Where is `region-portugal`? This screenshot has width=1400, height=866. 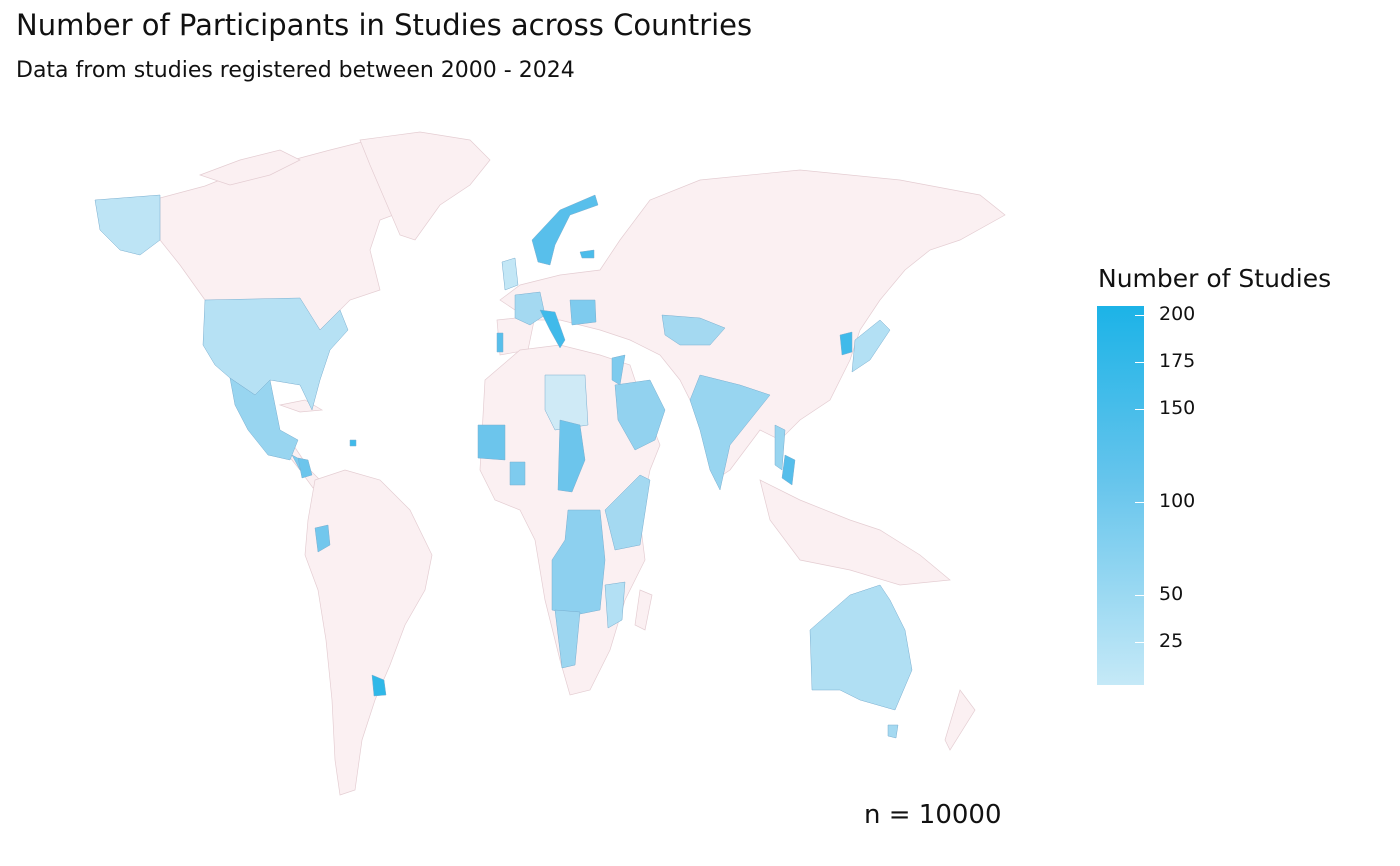
region-portugal is located at coordinates (500, 342).